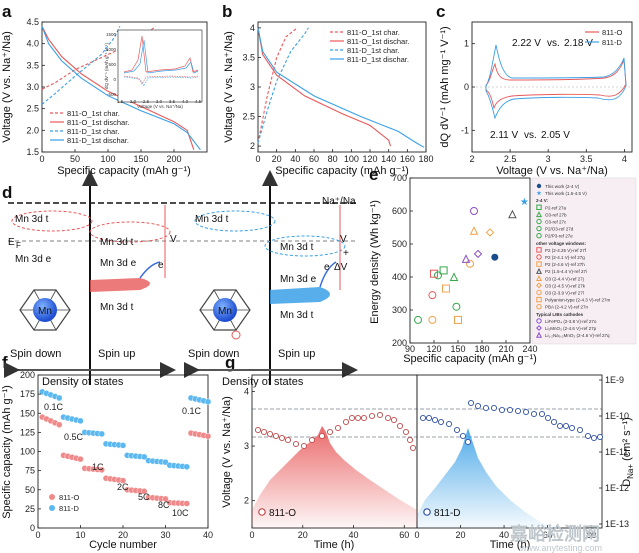 Image resolution: width=639 pixels, height=553 pixels. Describe the element at coordinates (116, 455) in the screenshot. I see `chart-f-ticks: 0 10 20 30 40 0 25 50 75 100 125 150 175 200` at that location.